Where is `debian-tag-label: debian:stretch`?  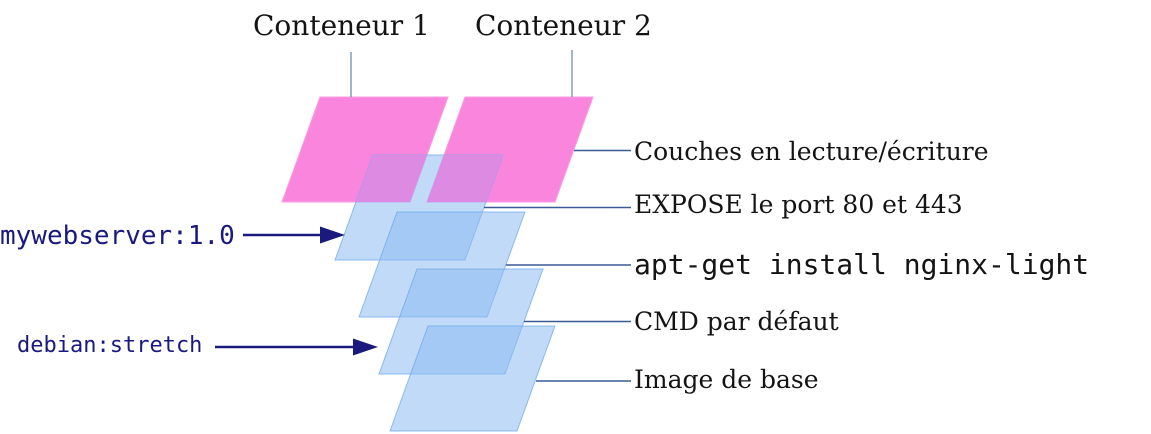
debian-tag-label: debian:stretch is located at coordinates (110, 345).